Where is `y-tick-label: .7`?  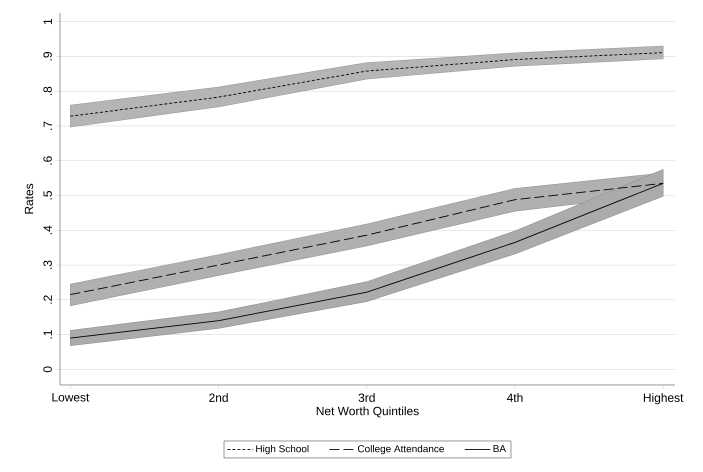
y-tick-label: .7 is located at coordinates (48, 126).